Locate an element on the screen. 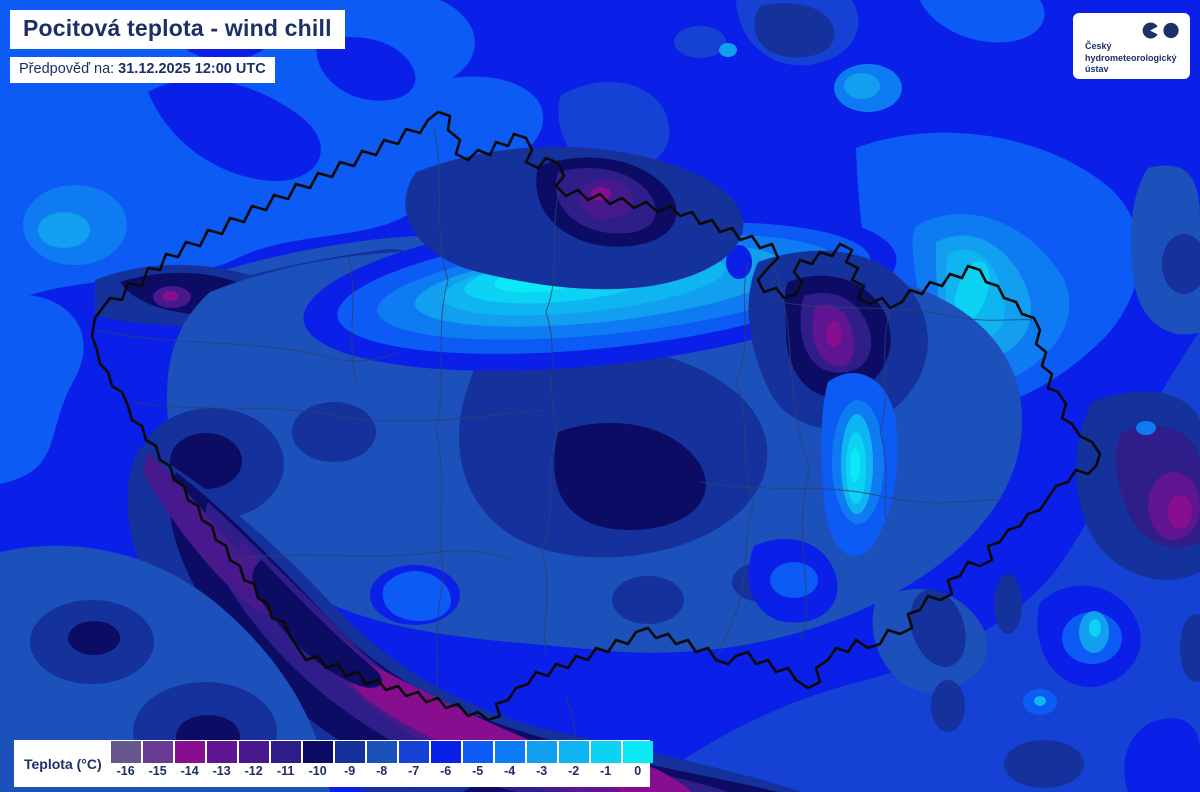 The height and width of the screenshot is (792, 1200). legend-item: -13 is located at coordinates (222, 764).